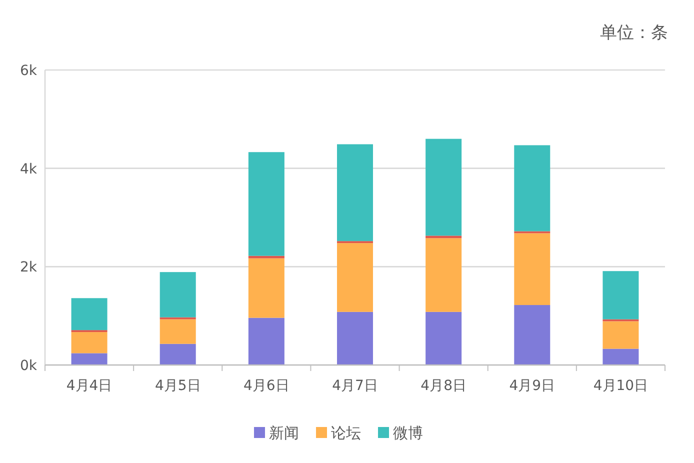  What do you see at coordinates (267, 386) in the screenshot?
I see `x-tick-label: 4月6日` at bounding box center [267, 386].